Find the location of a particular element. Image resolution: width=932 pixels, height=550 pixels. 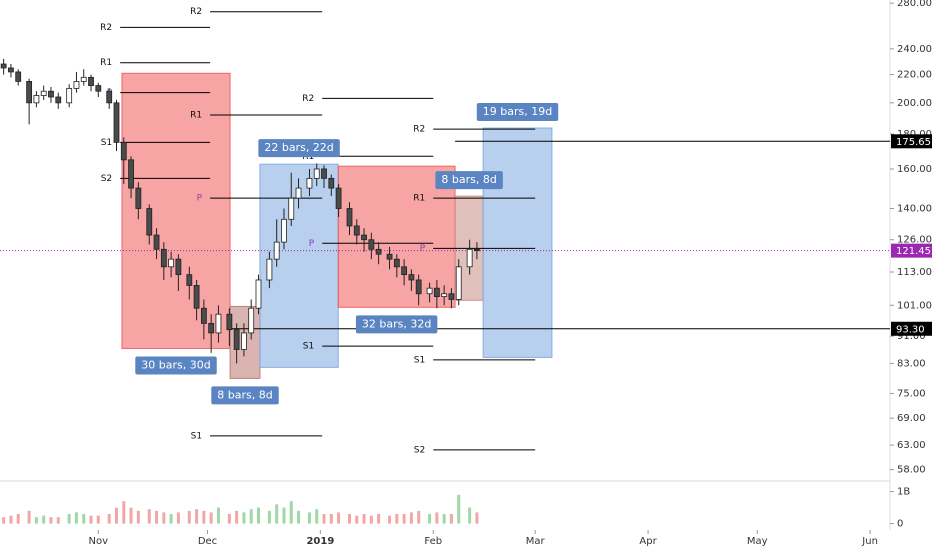

price-label-bg is located at coordinates (911, 141).